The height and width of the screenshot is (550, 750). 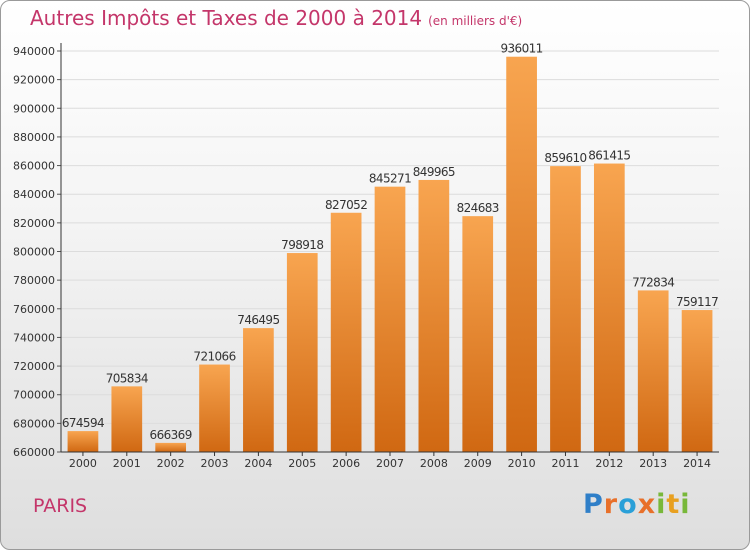 I want to click on x-tick-label: 2007, so click(x=390, y=463).